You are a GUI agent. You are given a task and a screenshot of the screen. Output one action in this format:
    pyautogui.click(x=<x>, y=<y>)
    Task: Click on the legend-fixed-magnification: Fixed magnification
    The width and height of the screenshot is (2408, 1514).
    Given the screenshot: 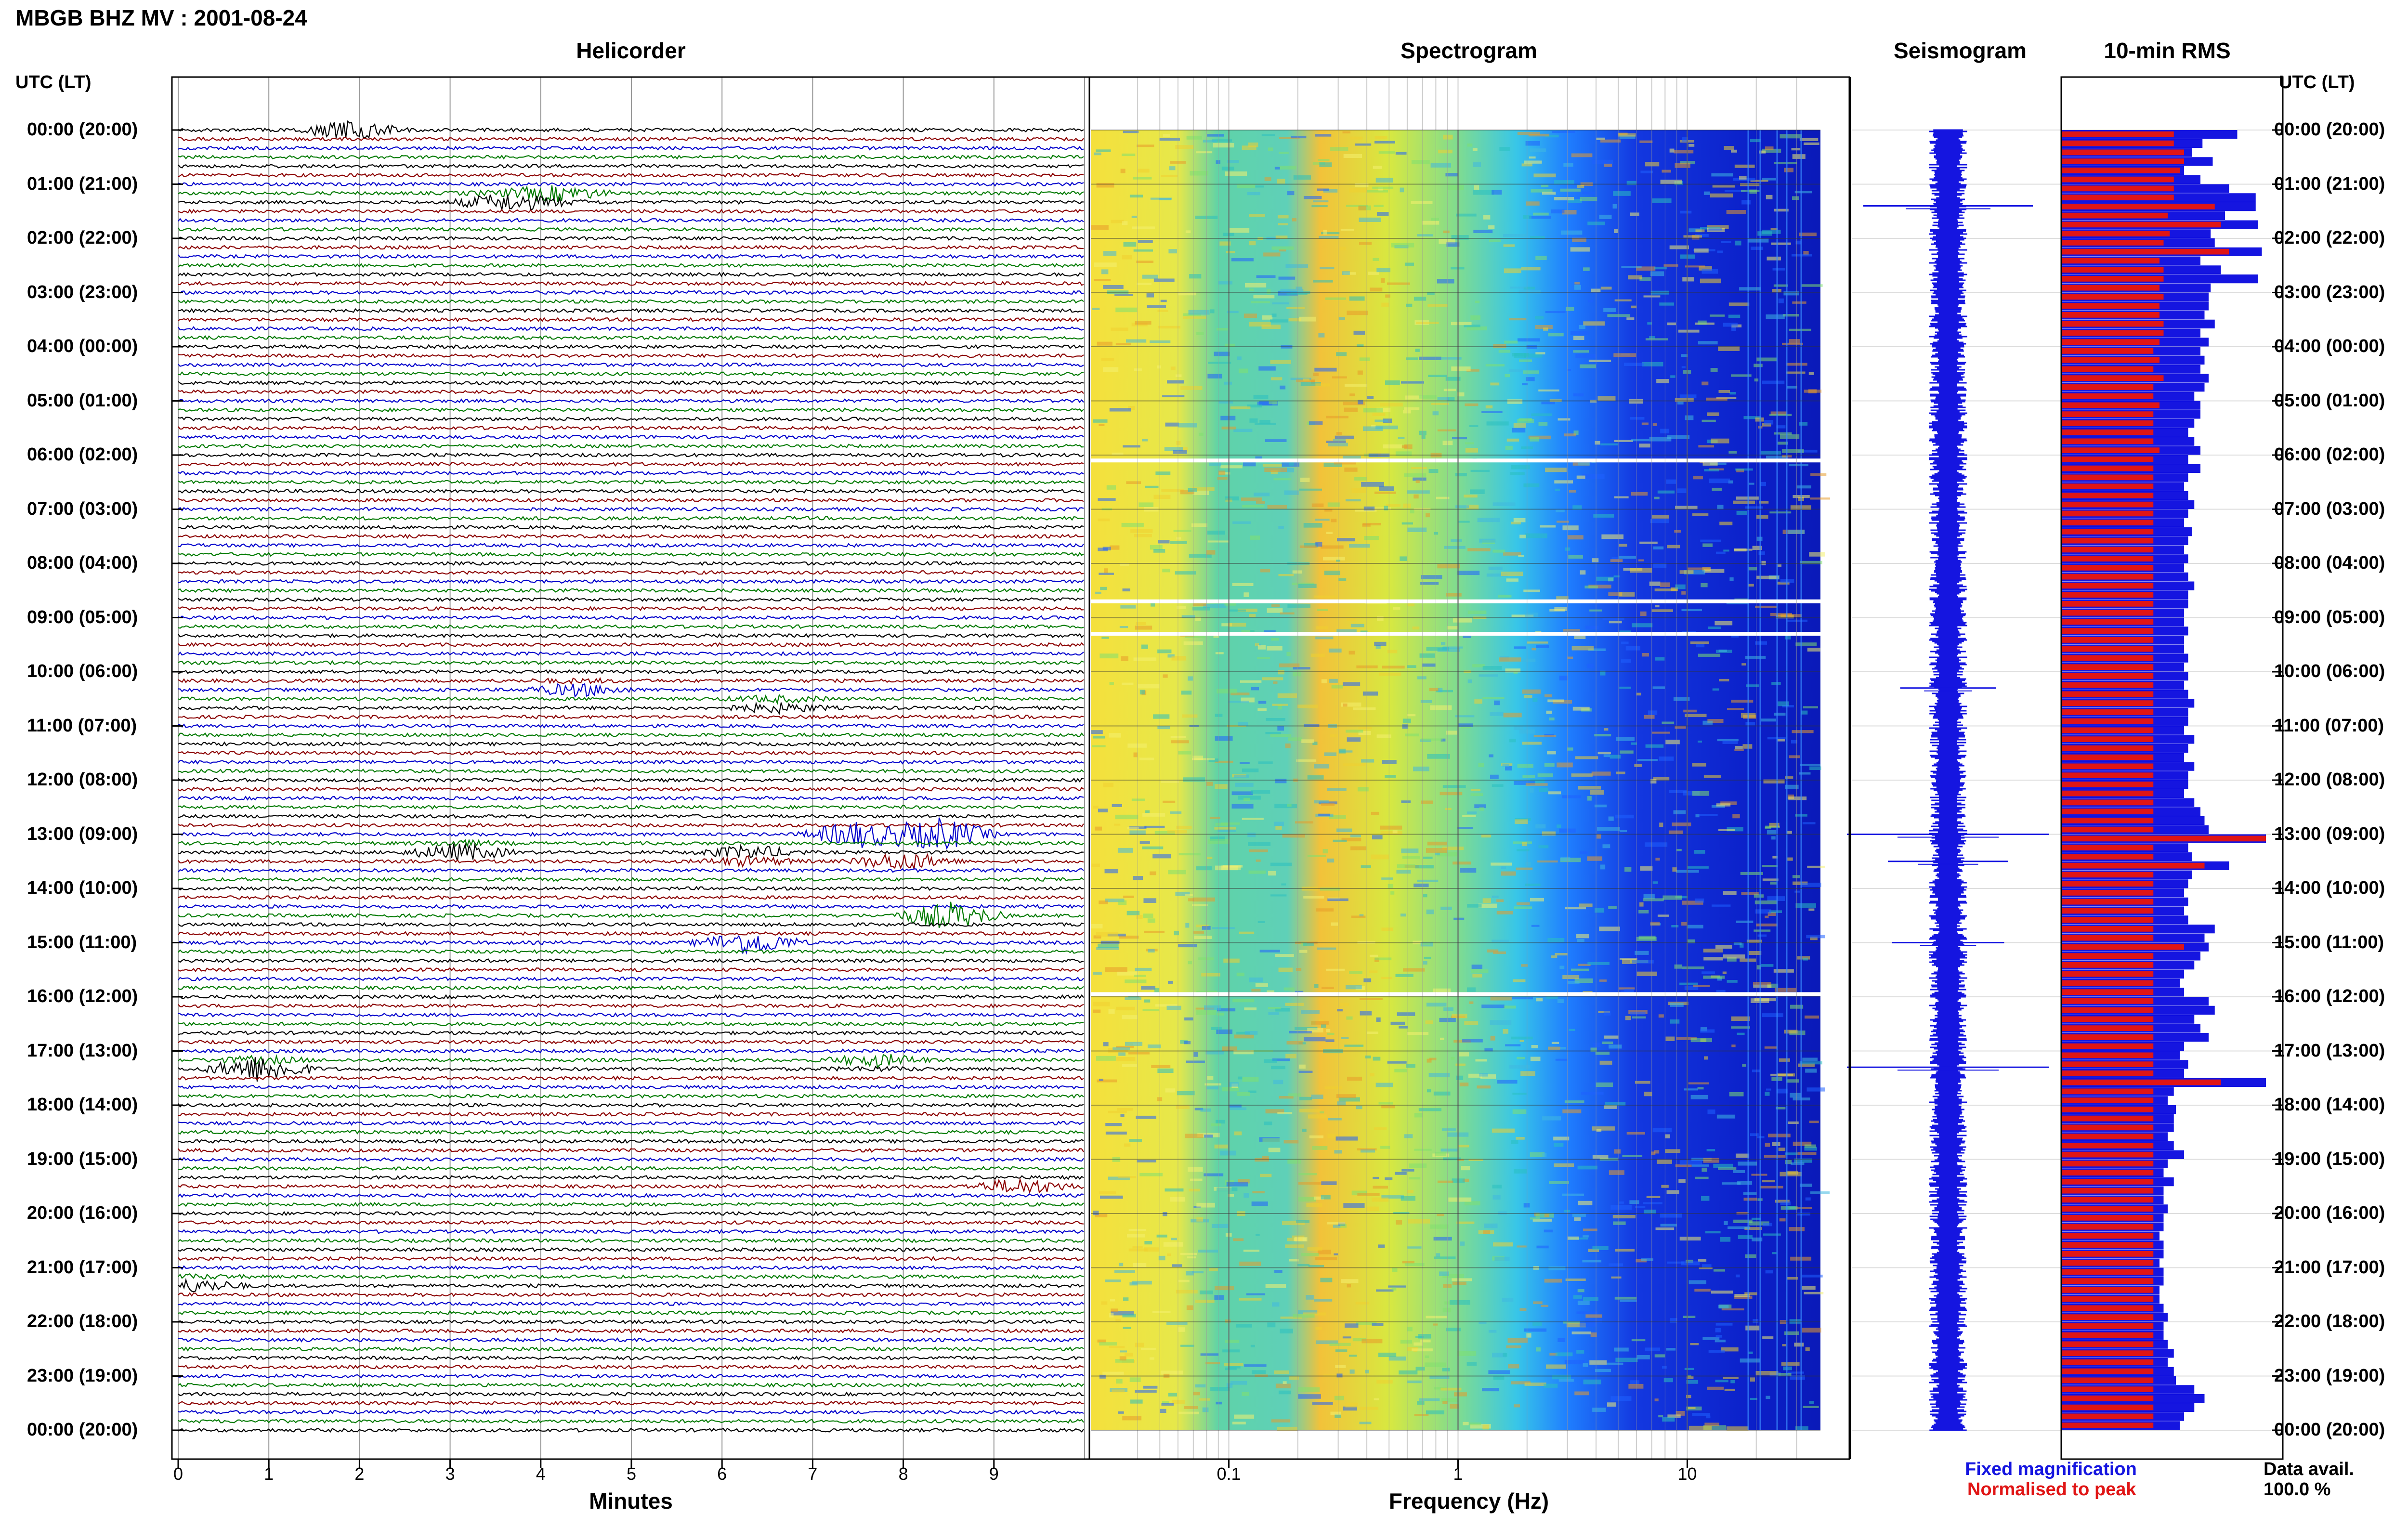 What is the action you would take?
    pyautogui.click(x=2051, y=1469)
    